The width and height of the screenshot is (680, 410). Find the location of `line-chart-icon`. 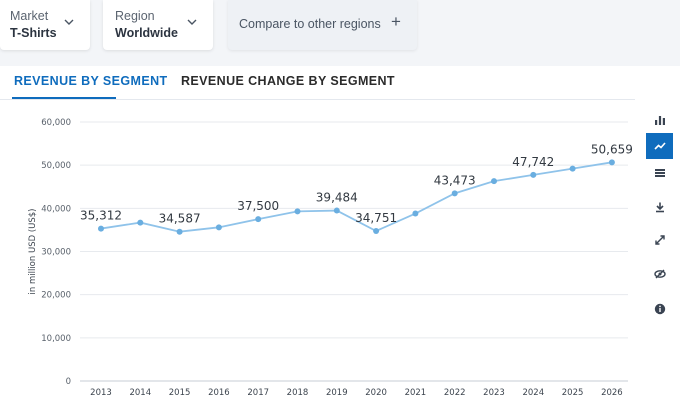

line-chart-icon is located at coordinates (659, 146).